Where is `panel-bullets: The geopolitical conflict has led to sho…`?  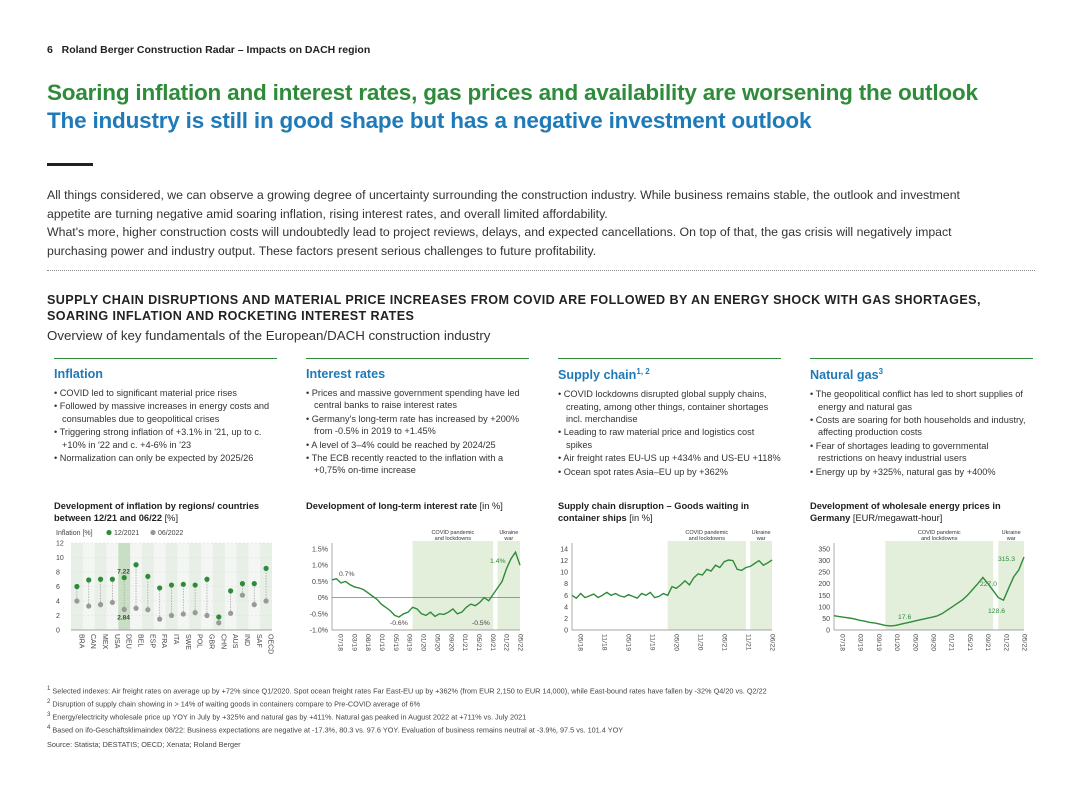 panel-bullets: The geopolitical conflict has led to sho… is located at coordinates (921, 433).